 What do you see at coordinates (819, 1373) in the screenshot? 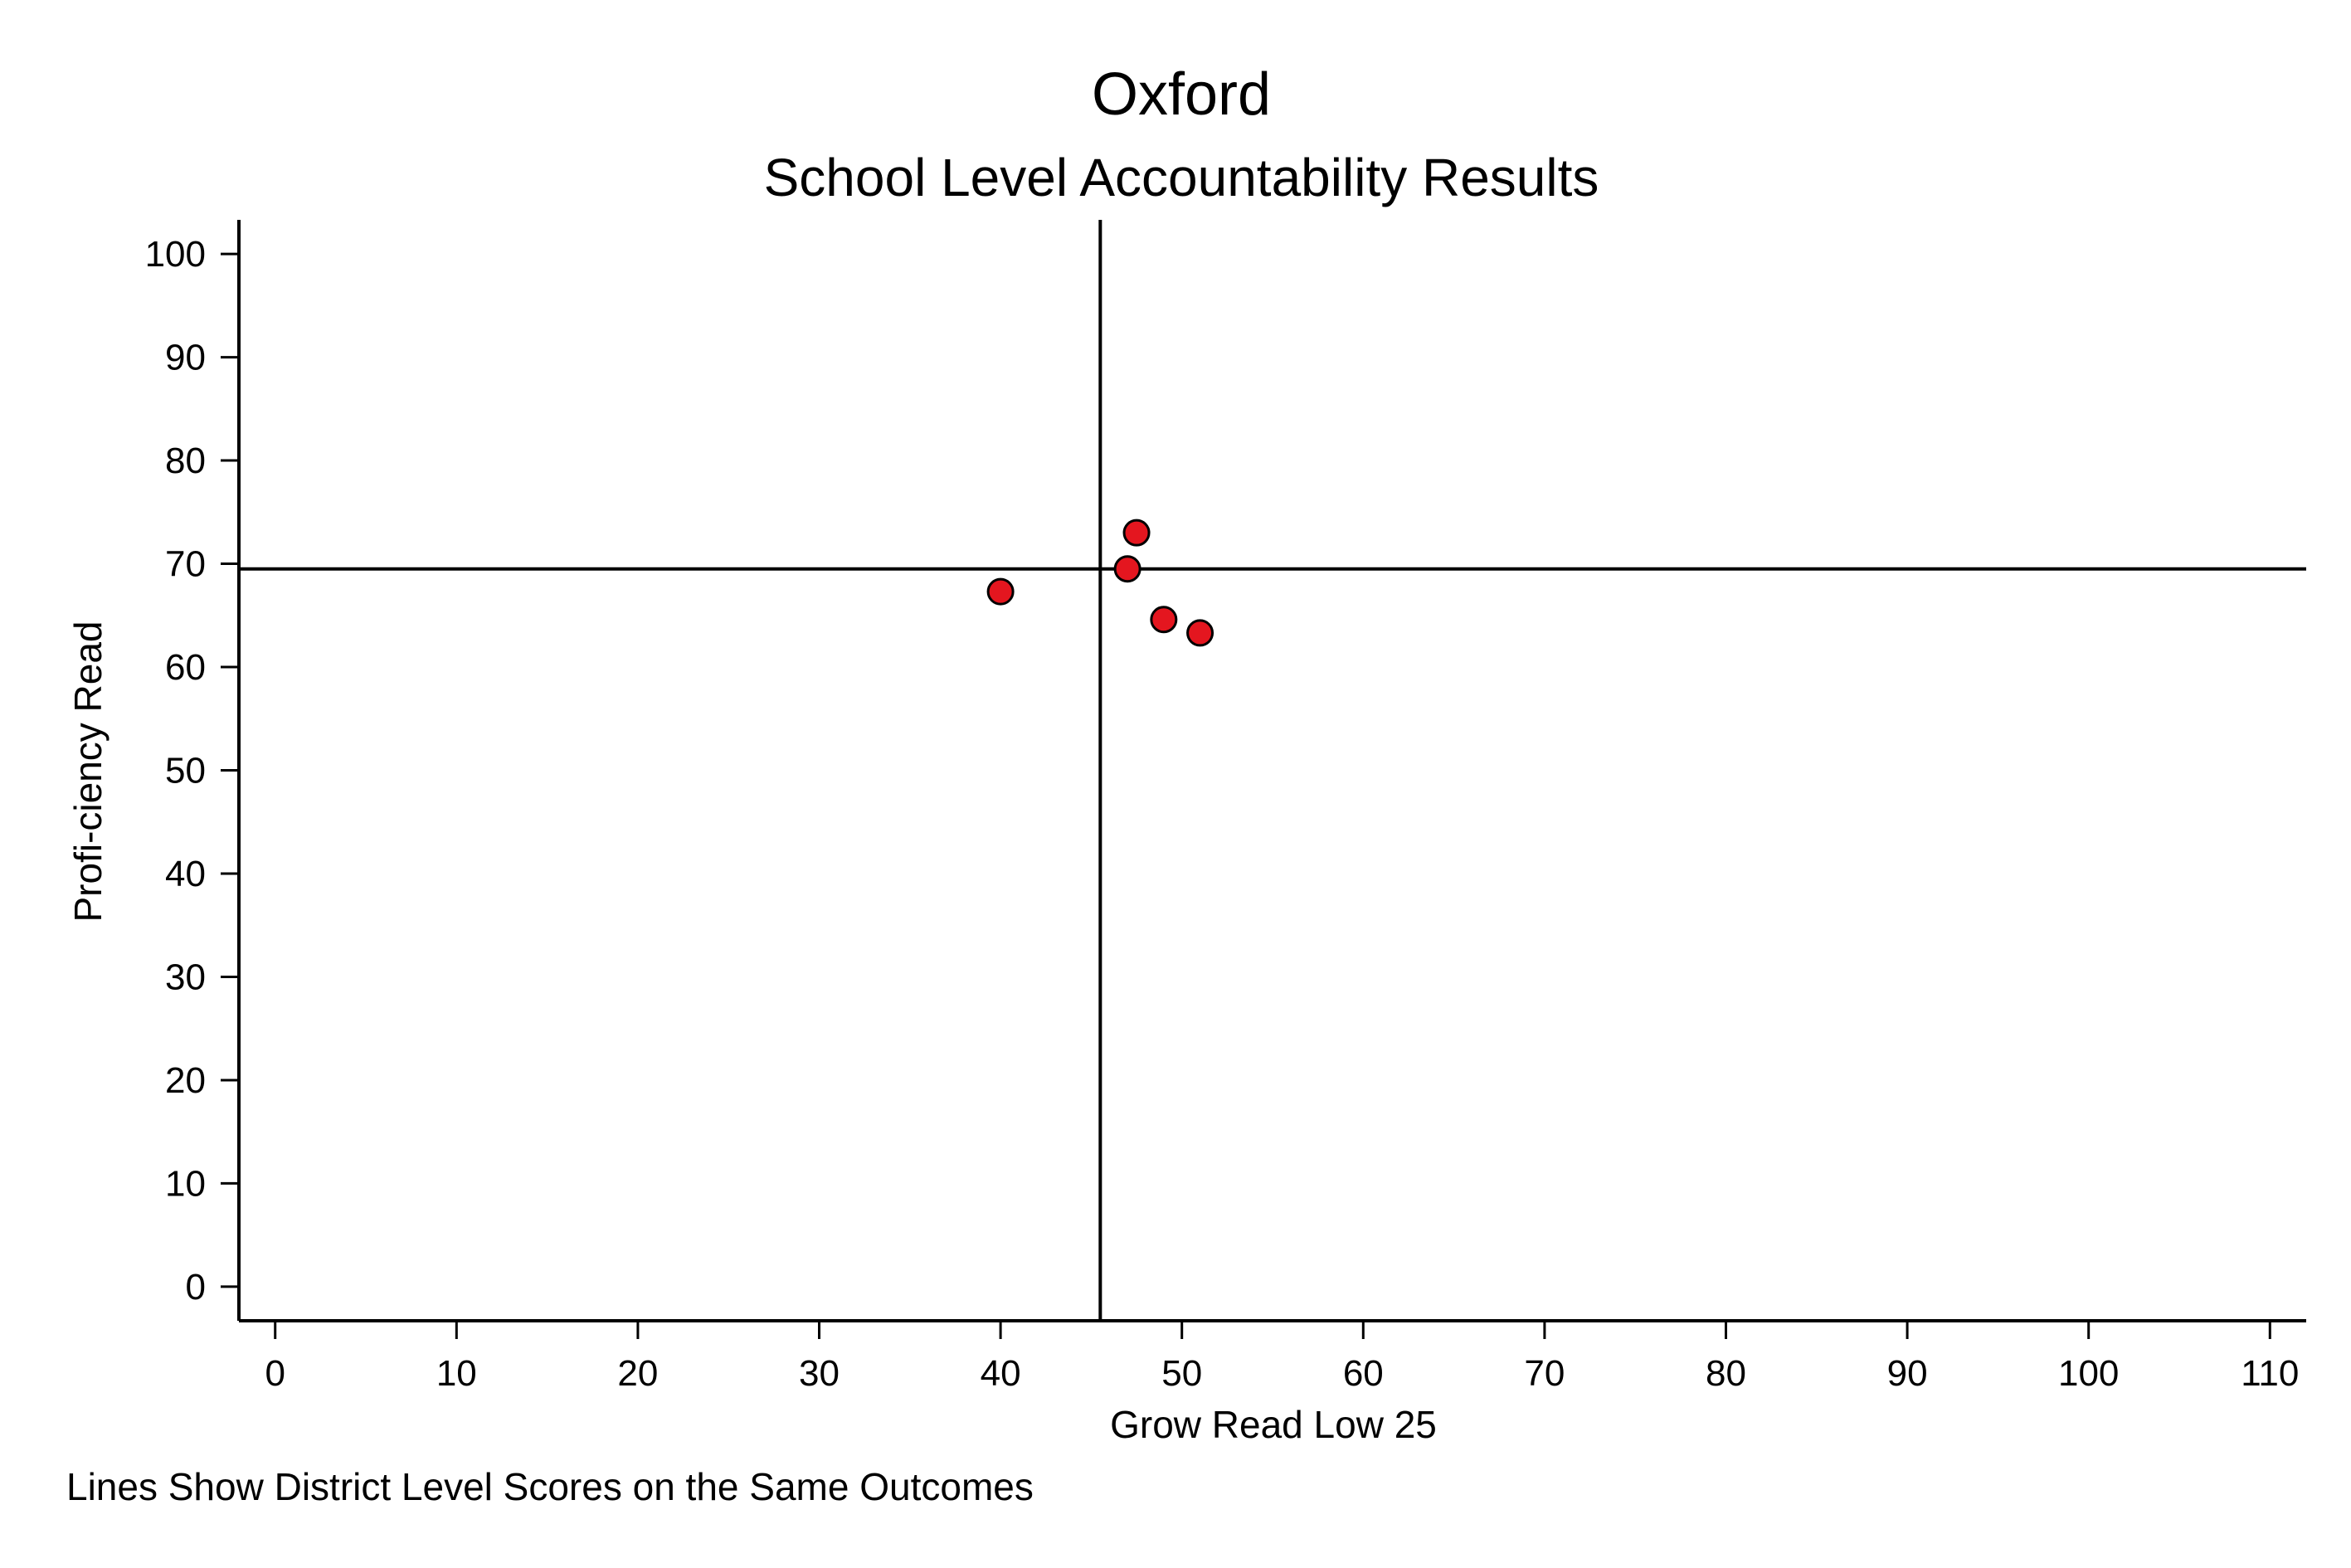
I see `x-tick-label: 30` at bounding box center [819, 1373].